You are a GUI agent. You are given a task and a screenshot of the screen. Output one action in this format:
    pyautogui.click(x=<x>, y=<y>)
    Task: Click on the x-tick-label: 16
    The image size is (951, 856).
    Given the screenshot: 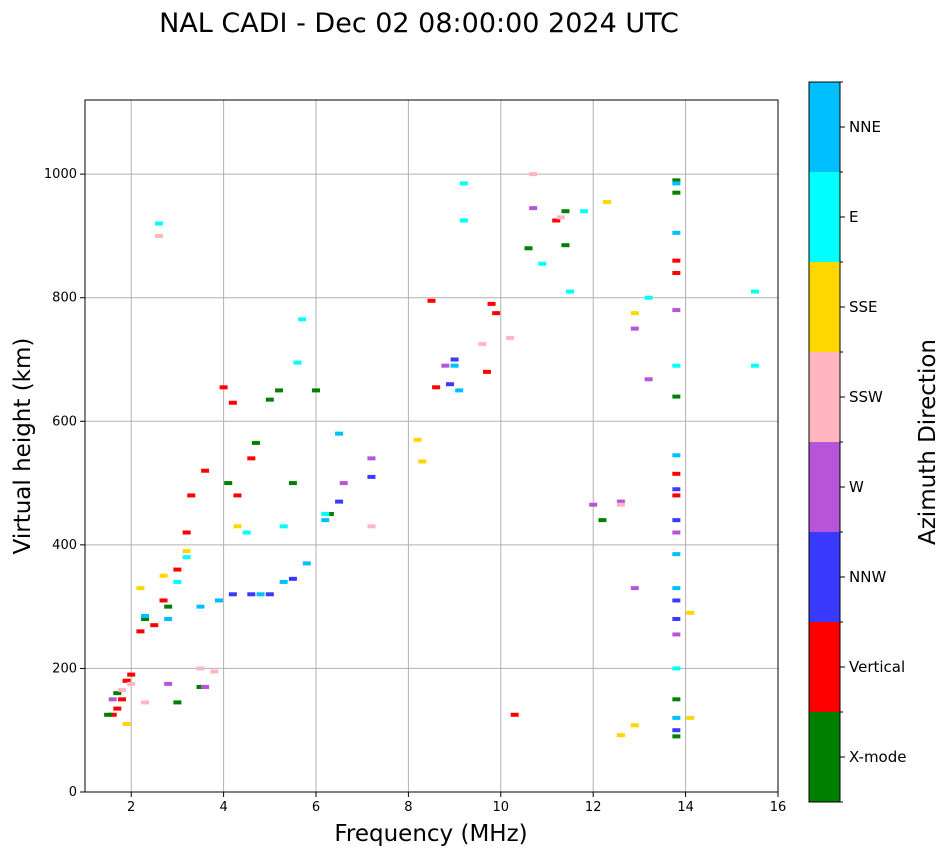 What is the action you would take?
    pyautogui.click(x=778, y=807)
    